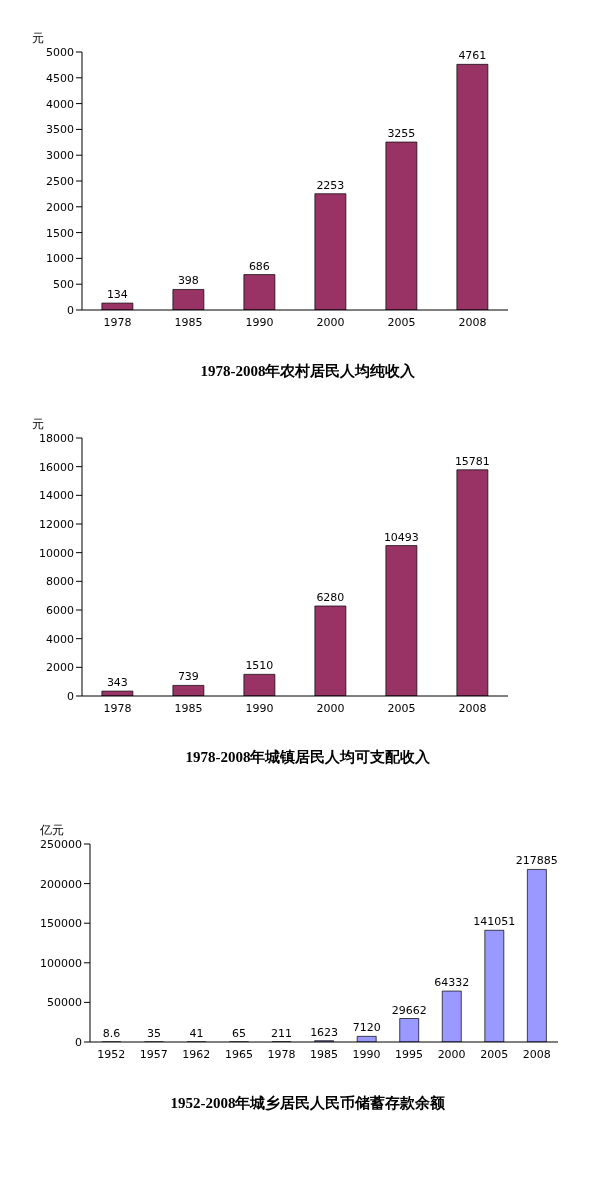 The image size is (597, 1180). I want to click on y-tick-label: 100000, so click(61, 963).